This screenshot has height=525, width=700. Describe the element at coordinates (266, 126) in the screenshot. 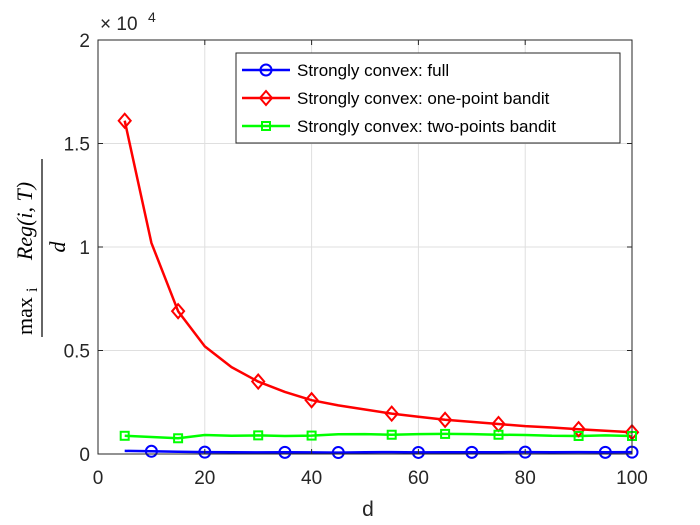

I see `legend-marker-two-points` at that location.